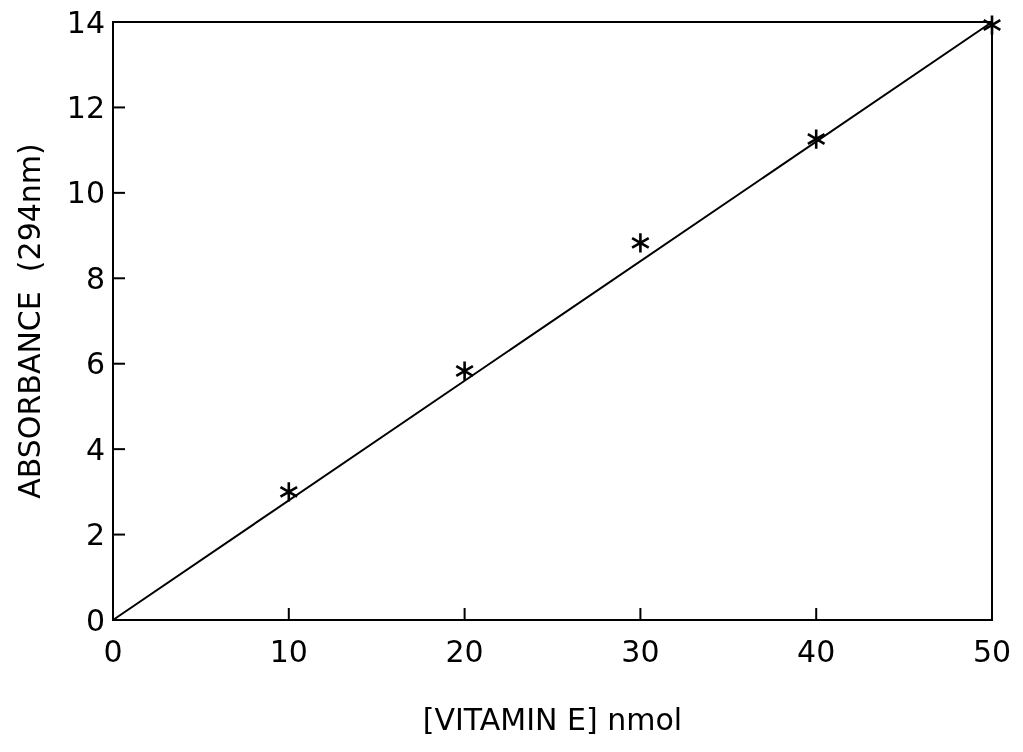  What do you see at coordinates (95, 535) in the screenshot?
I see `y-tick-label: 2` at bounding box center [95, 535].